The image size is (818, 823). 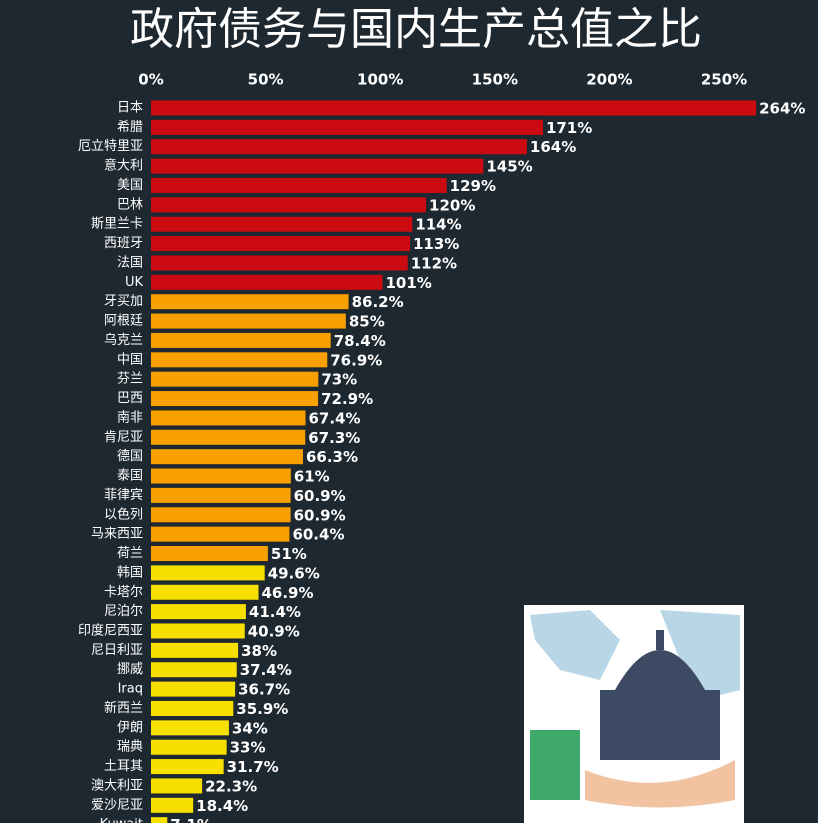 What do you see at coordinates (609, 80) in the screenshot?
I see `x-tick-label: 200%` at bounding box center [609, 80].